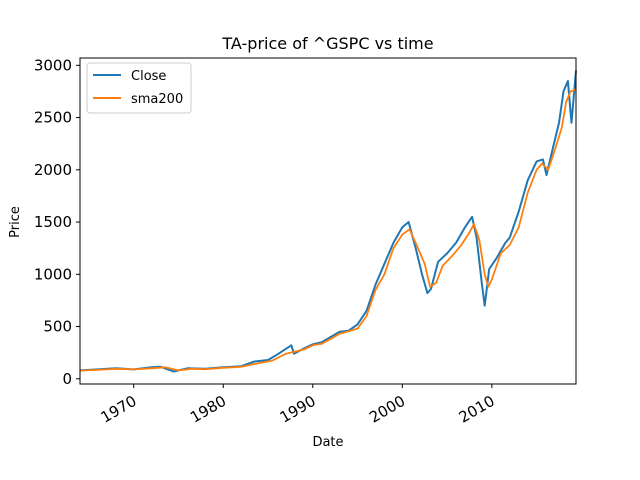  What do you see at coordinates (148, 76) in the screenshot?
I see `legend-label-close: Close` at bounding box center [148, 76].